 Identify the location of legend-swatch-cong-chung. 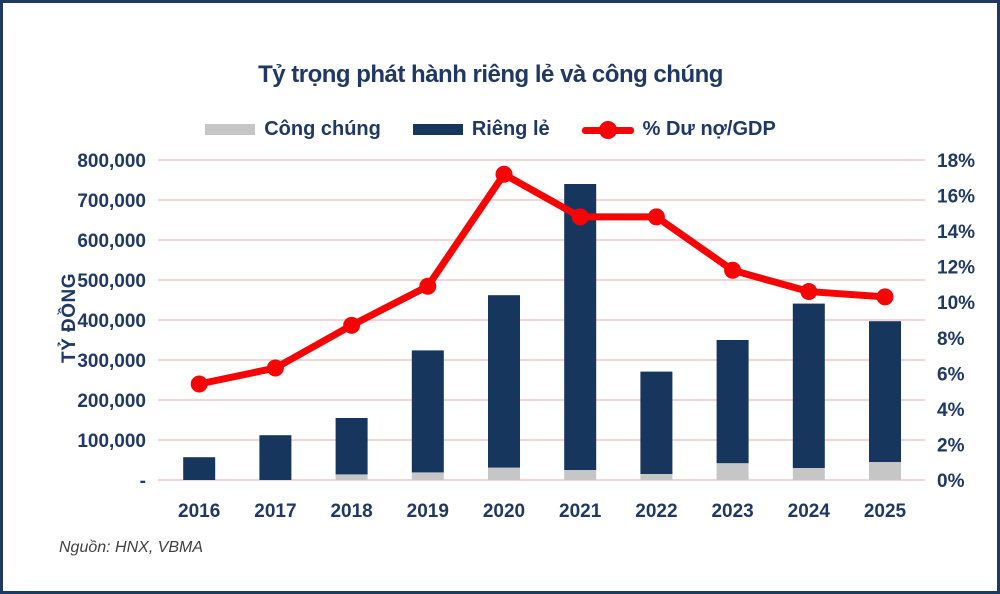
(230, 129).